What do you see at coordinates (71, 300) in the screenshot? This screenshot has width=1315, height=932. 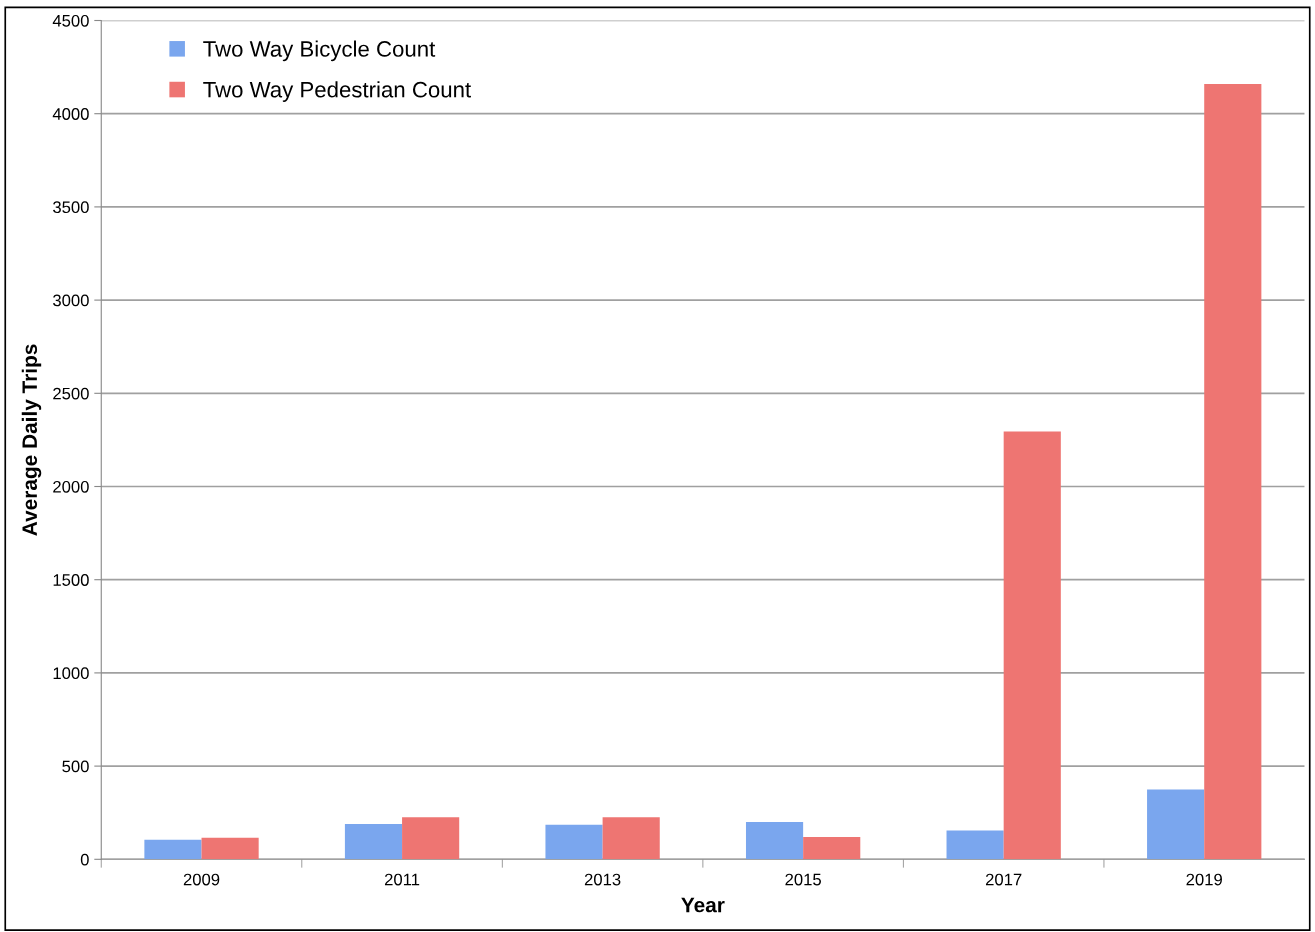 I see `y-tick-label: 3000` at bounding box center [71, 300].